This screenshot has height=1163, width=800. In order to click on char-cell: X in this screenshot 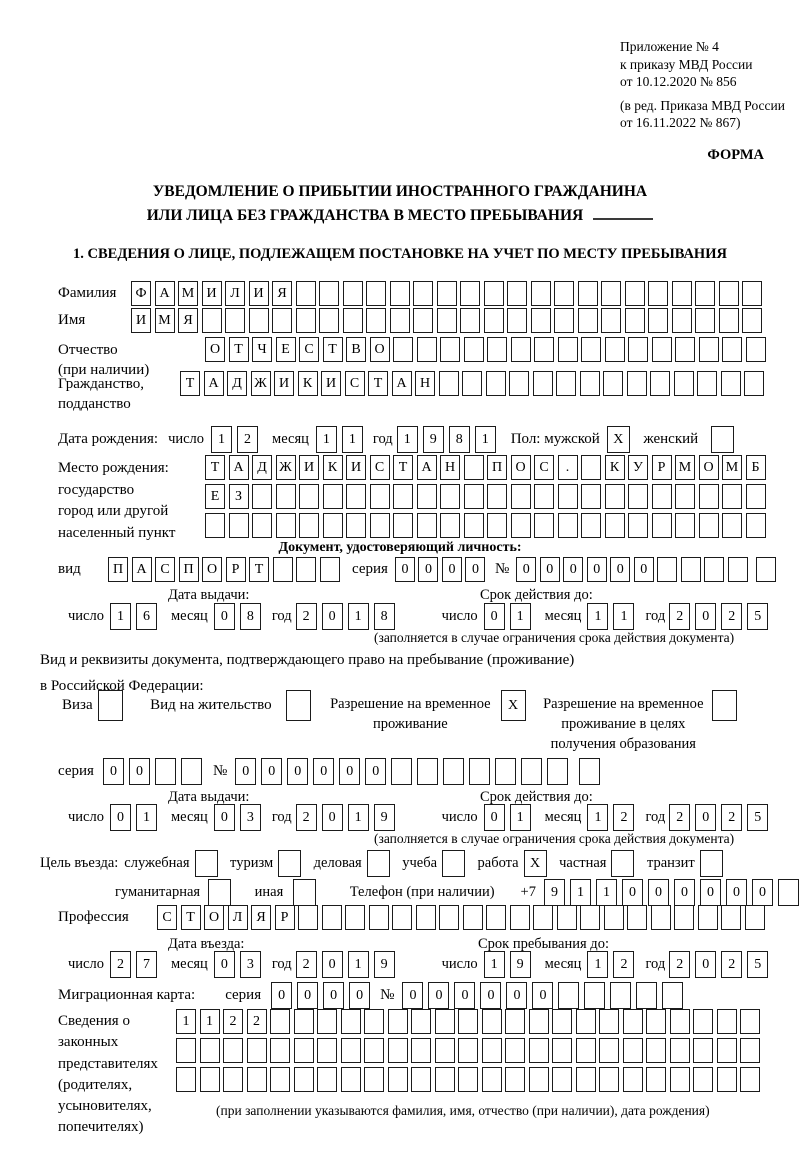, I will do `click(535, 863)`.